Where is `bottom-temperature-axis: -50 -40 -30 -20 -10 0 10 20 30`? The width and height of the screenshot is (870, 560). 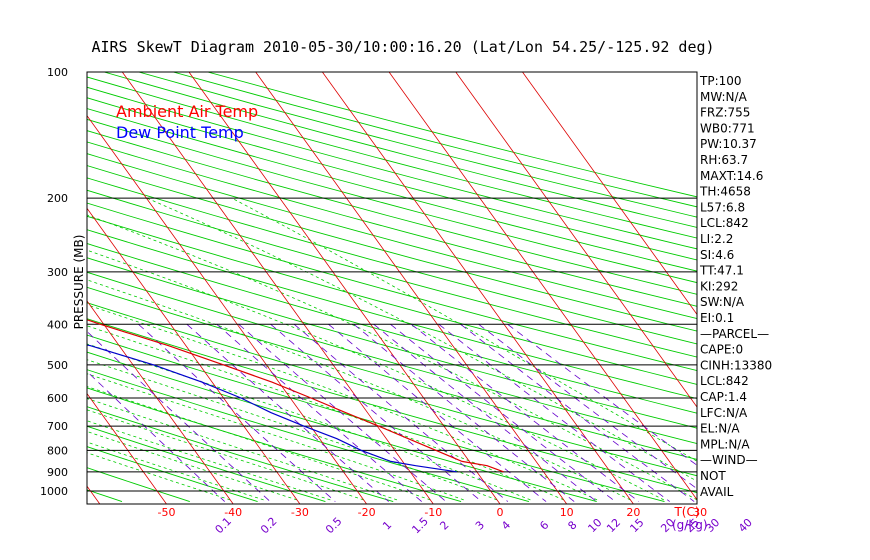 bottom-temperature-axis: -50 -40 -30 -20 -10 0 10 20 30 is located at coordinates (433, 512).